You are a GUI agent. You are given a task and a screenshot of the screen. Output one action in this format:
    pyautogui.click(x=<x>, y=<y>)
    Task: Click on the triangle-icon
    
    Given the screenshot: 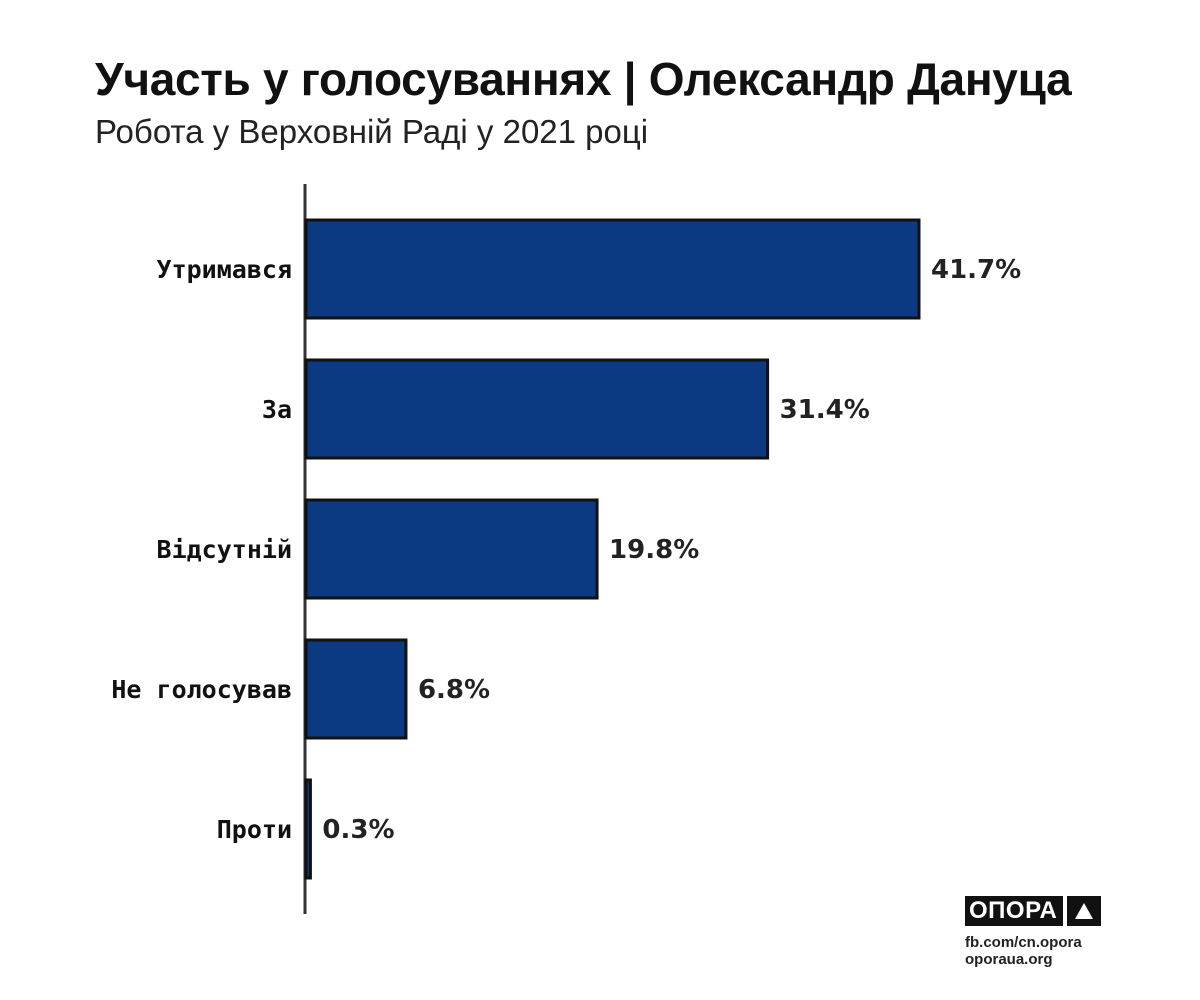 What is the action you would take?
    pyautogui.click(x=1084, y=911)
    